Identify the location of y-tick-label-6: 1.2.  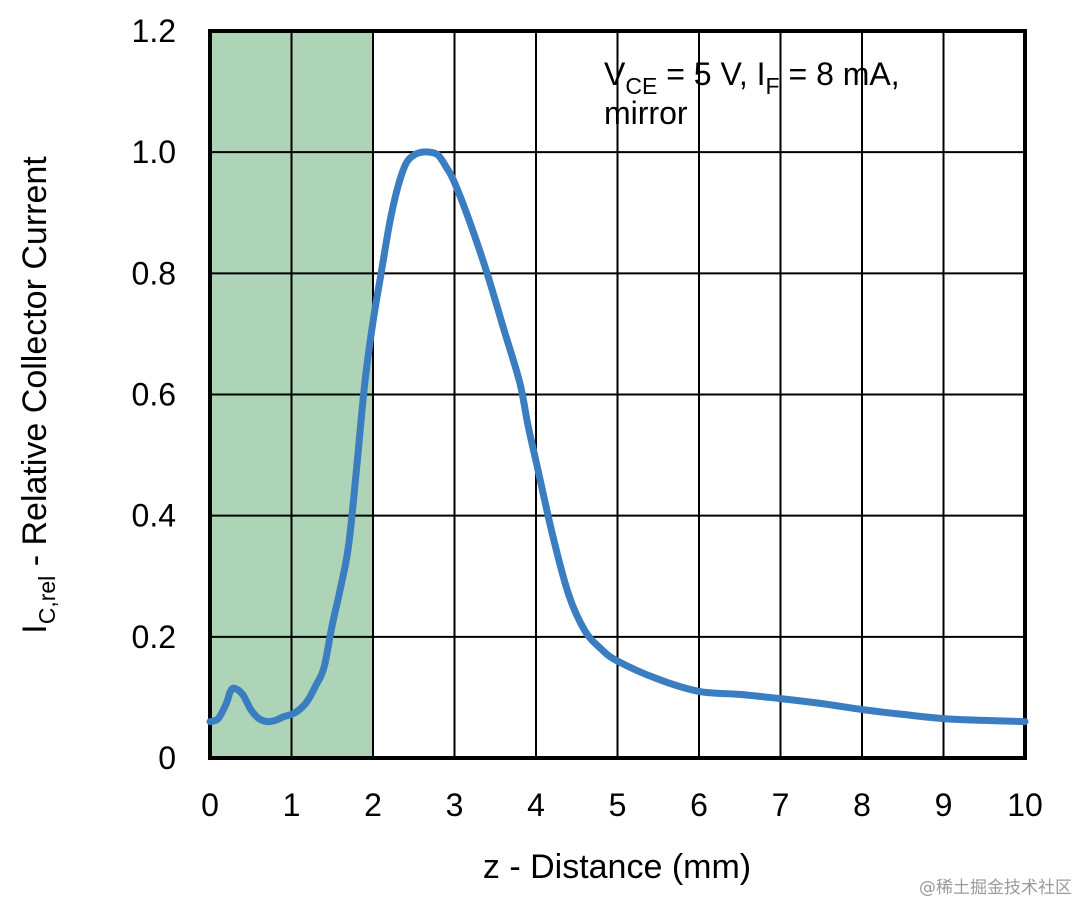
(154, 31).